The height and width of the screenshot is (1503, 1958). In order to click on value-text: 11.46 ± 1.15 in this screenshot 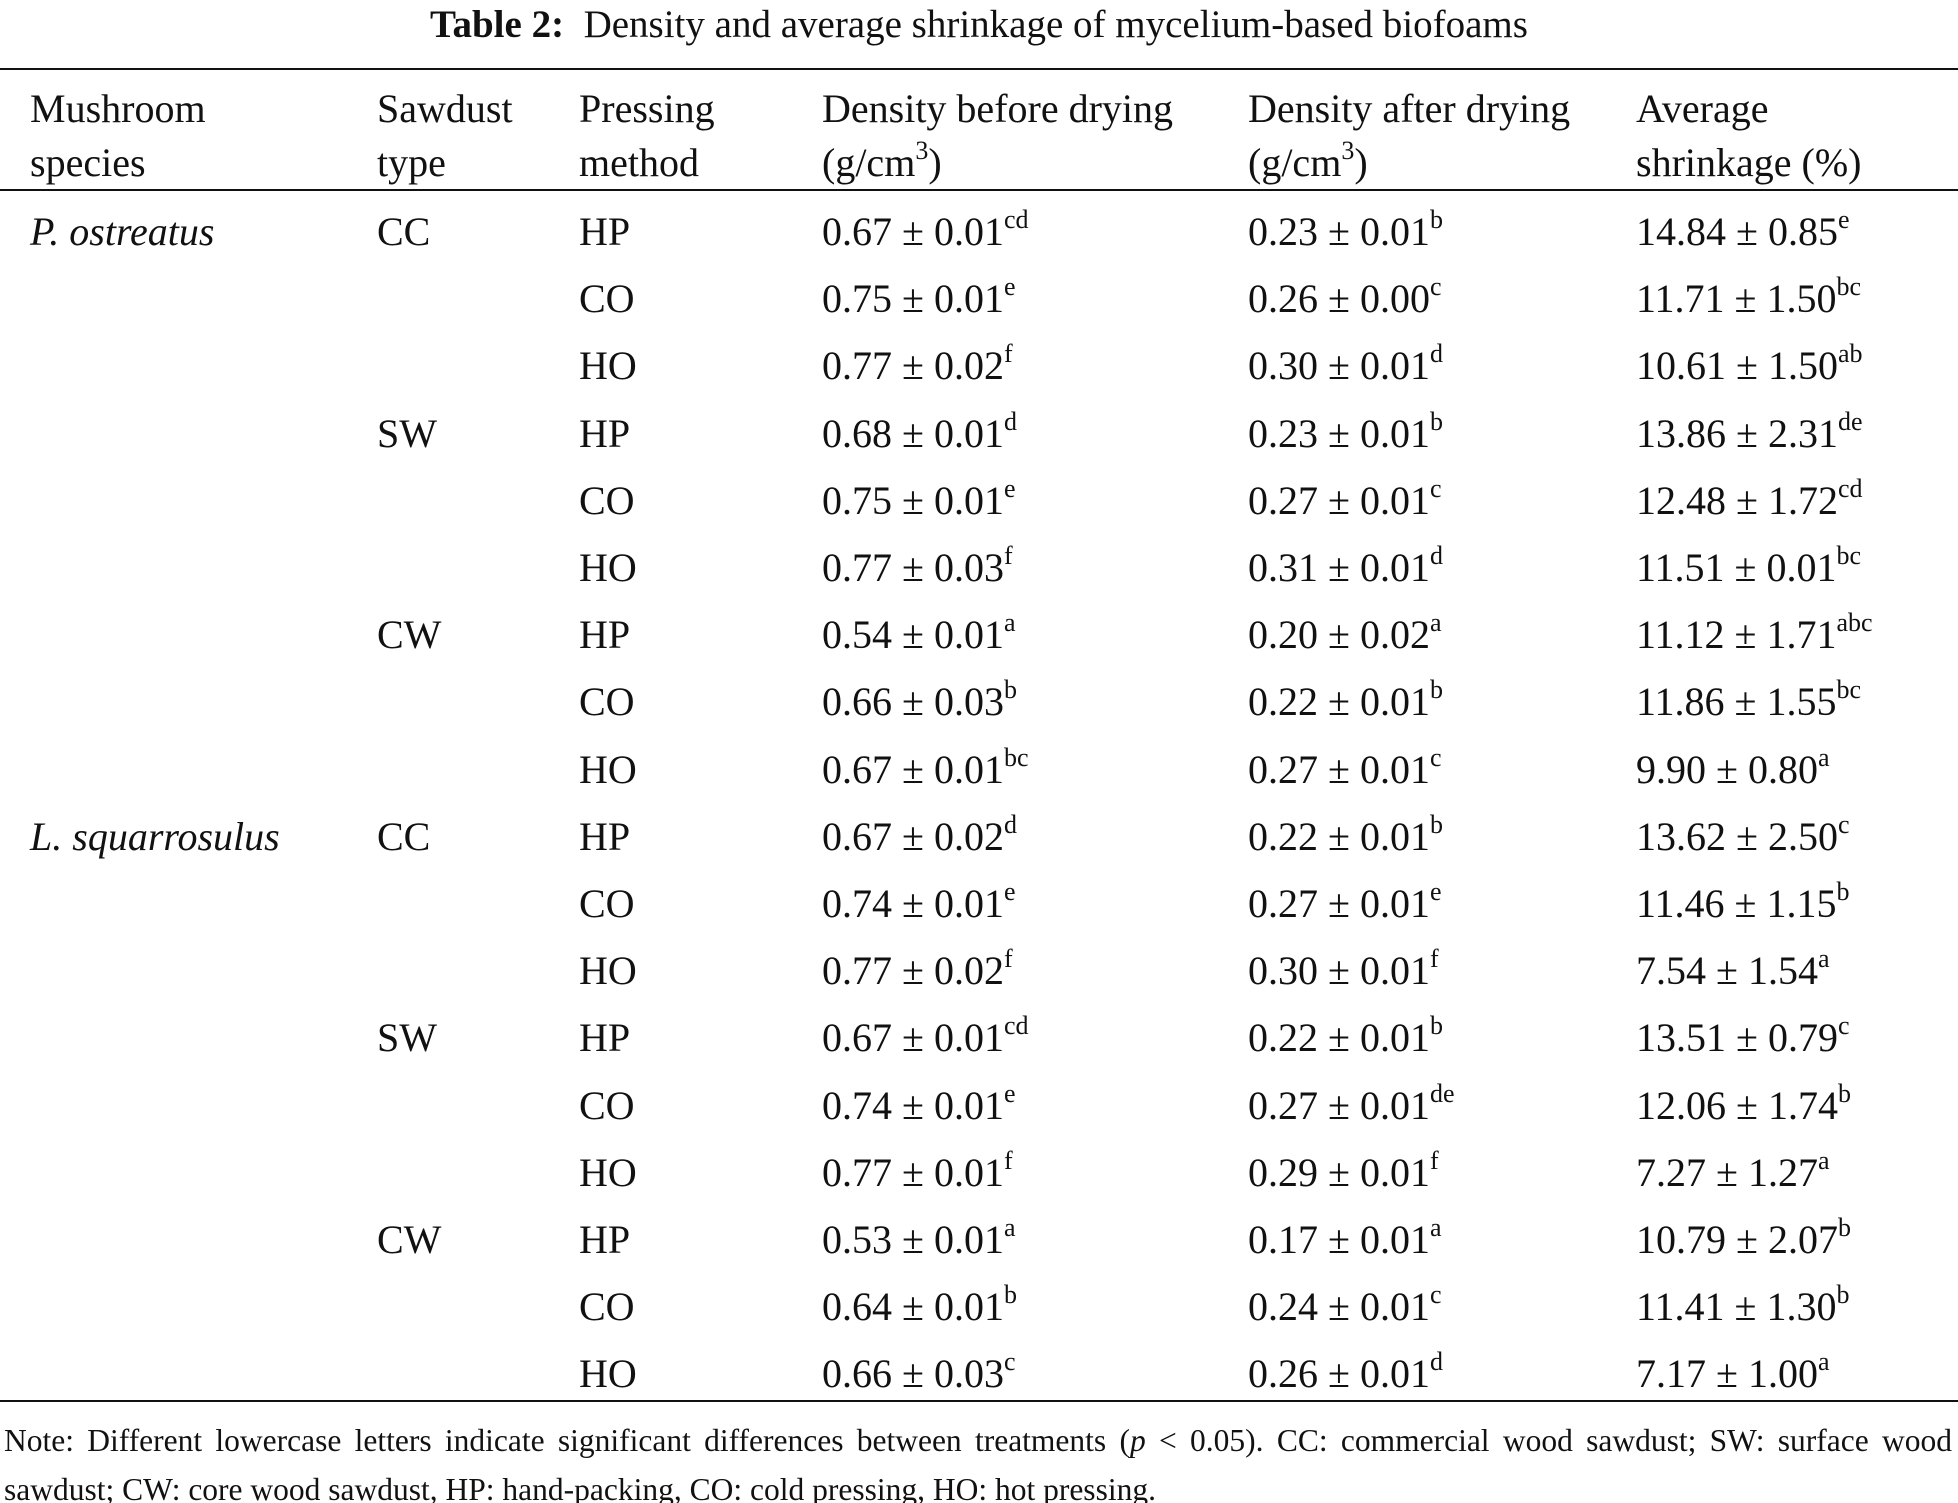, I will do `click(1736, 903)`.